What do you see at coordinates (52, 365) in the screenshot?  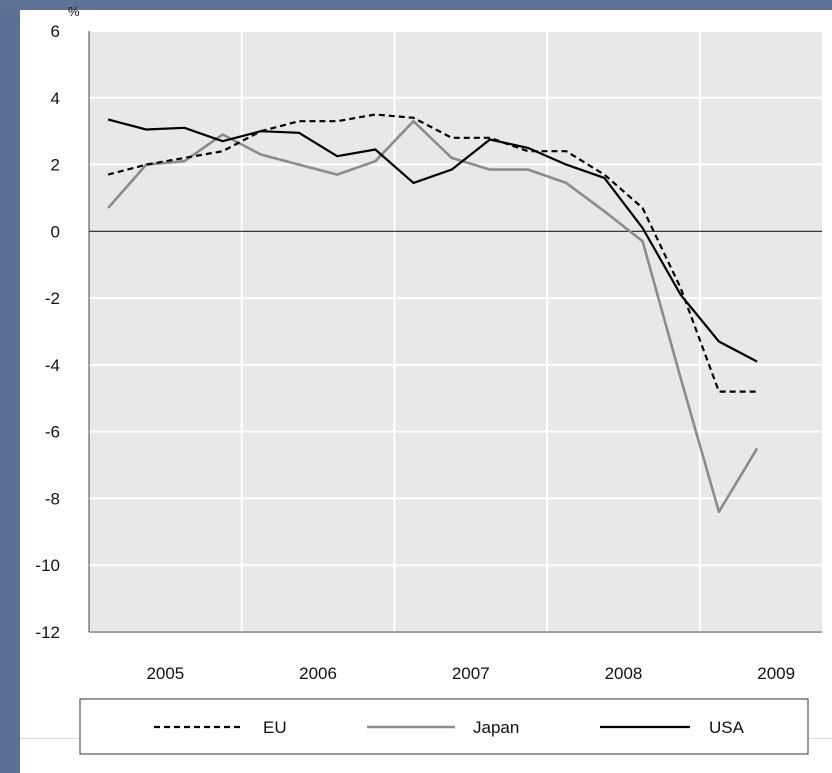 I see `y-tick-label: -4` at bounding box center [52, 365].